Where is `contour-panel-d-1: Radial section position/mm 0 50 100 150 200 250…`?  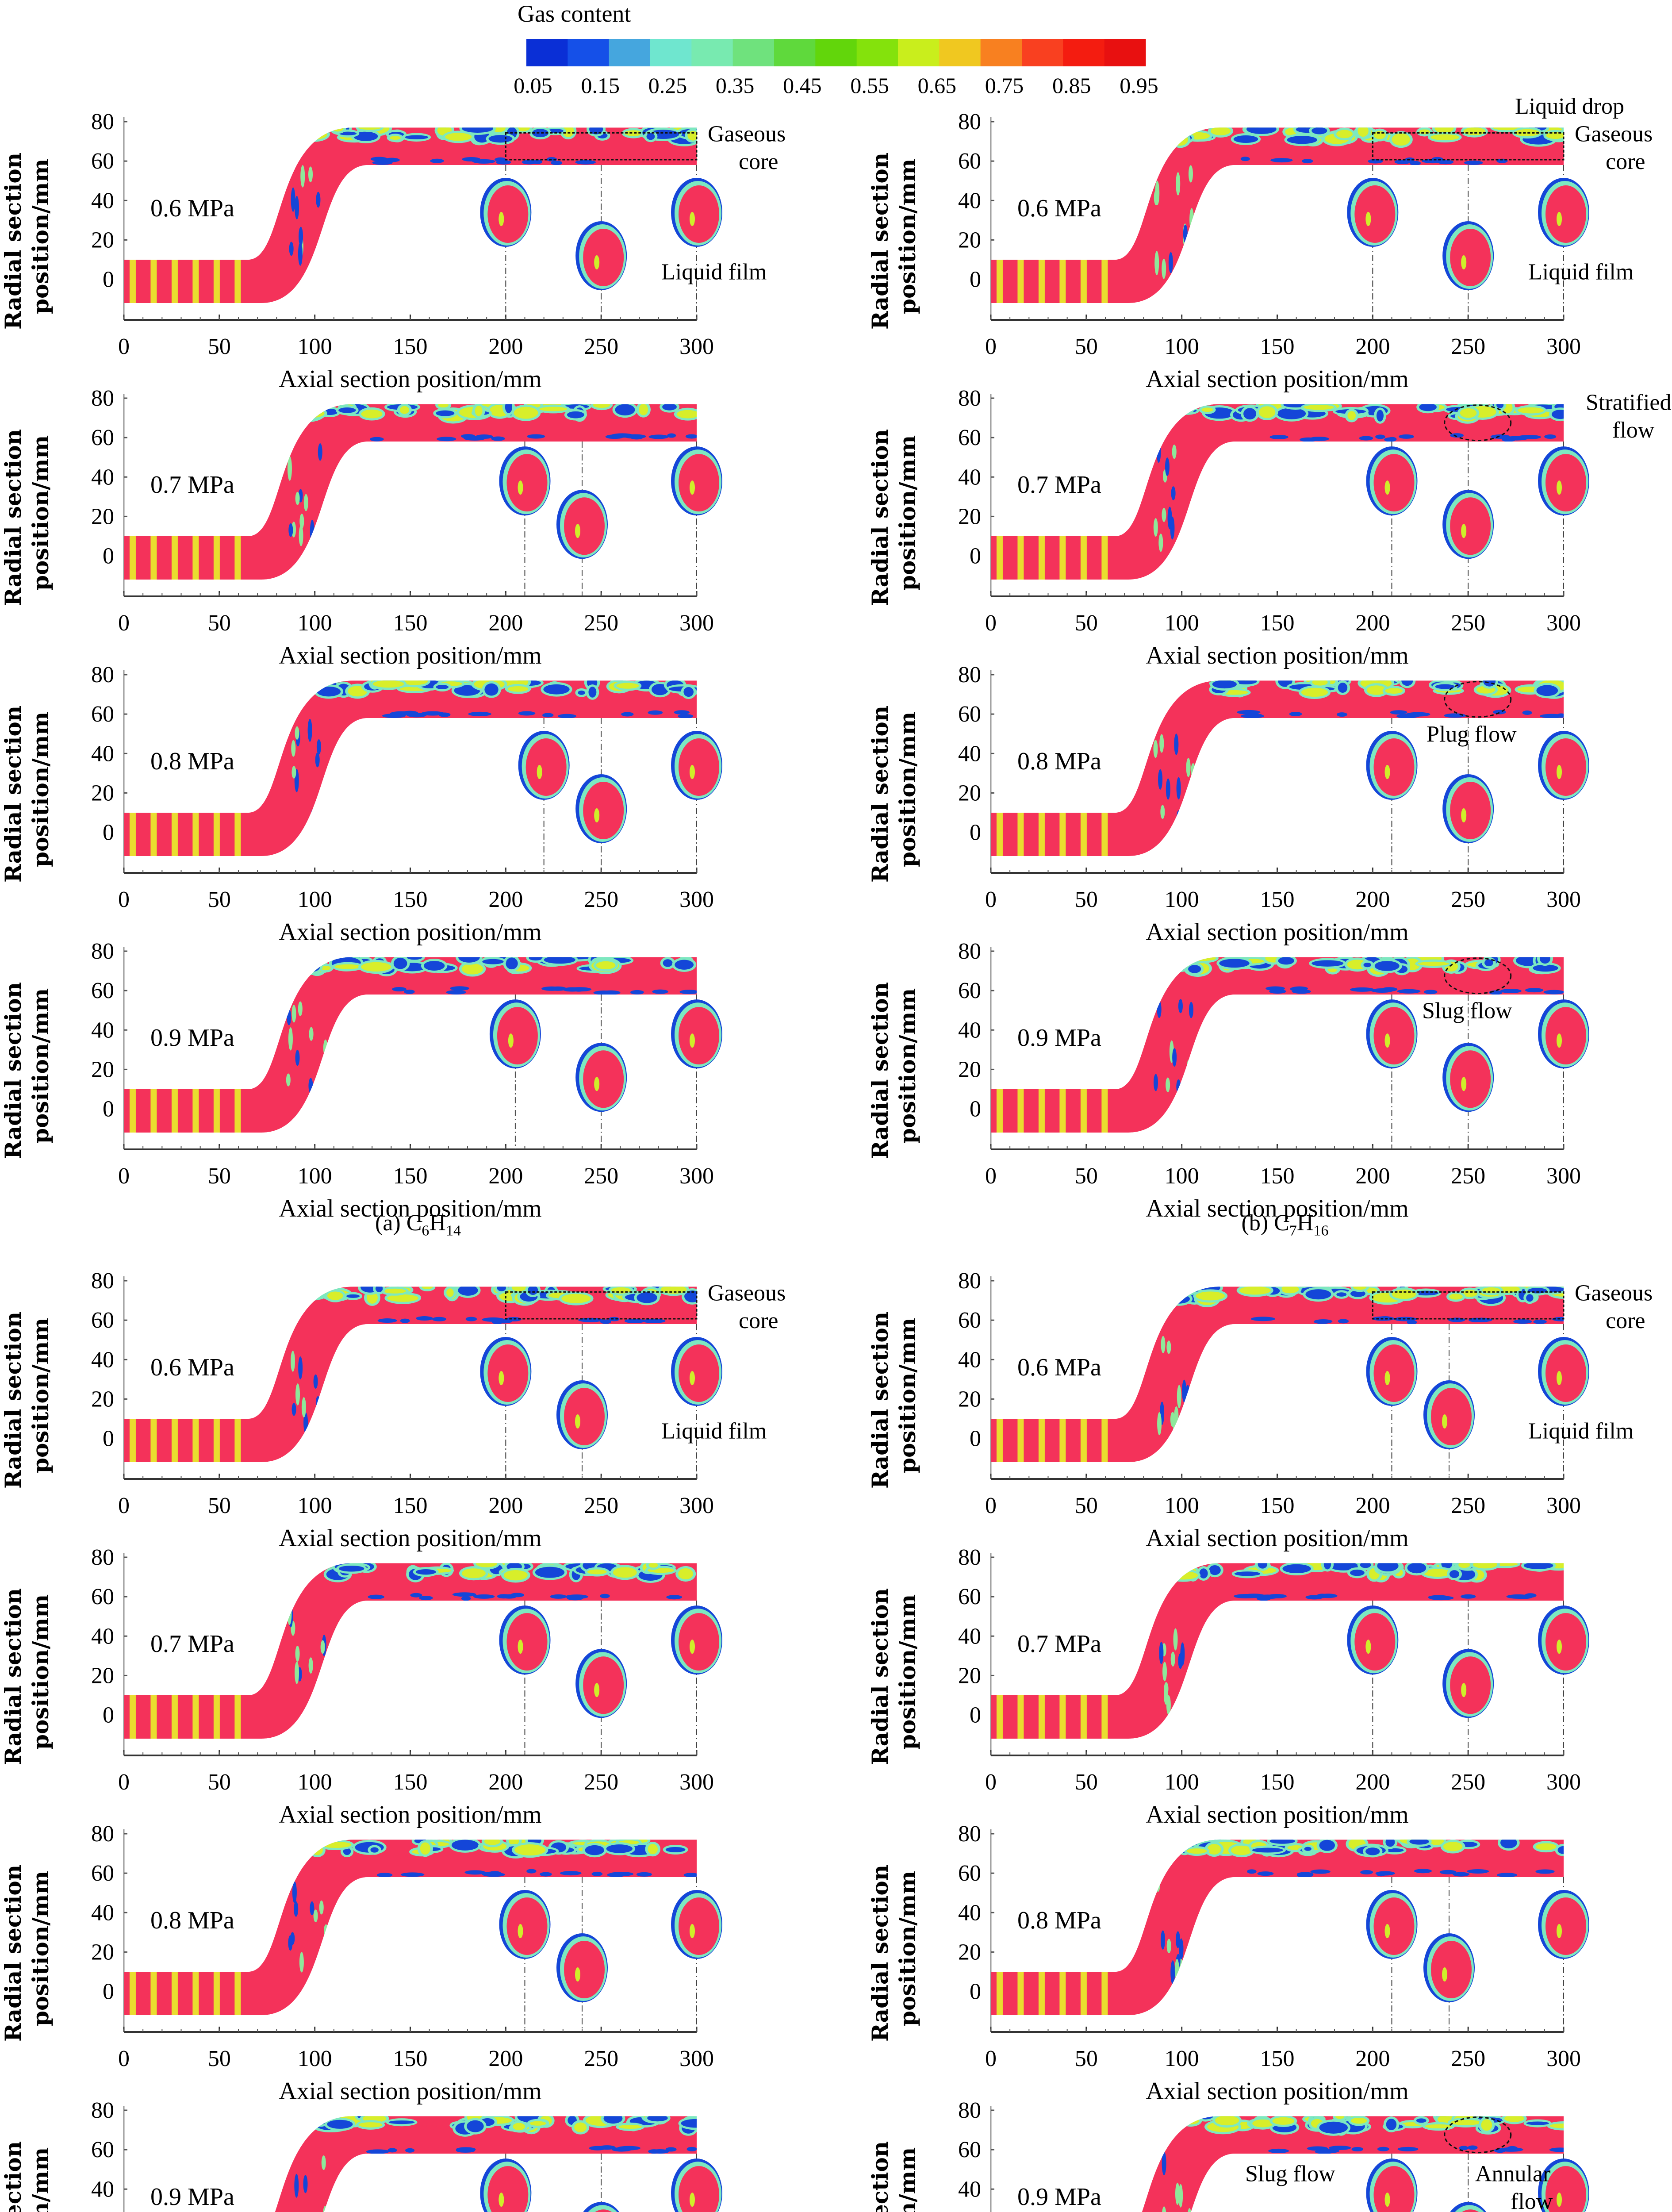
contour-panel-d-1: Radial section position/mm 0 50 100 150 200 250… is located at coordinates (1269, 1408).